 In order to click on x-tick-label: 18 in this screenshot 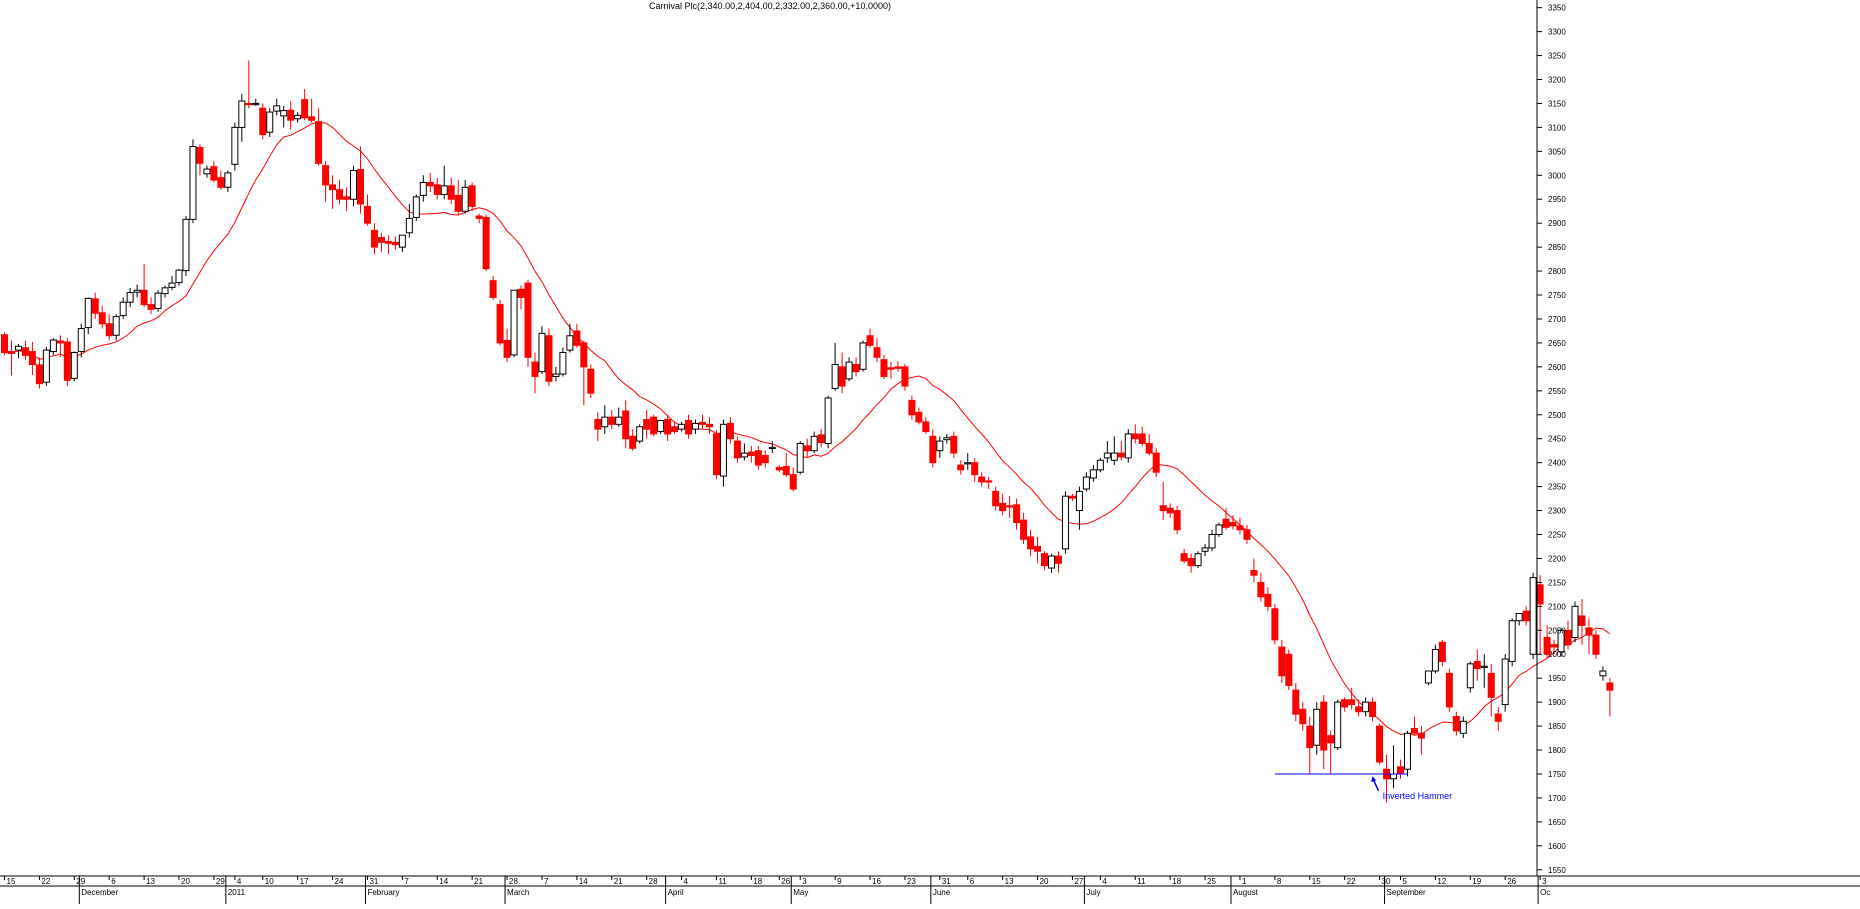, I will do `click(757, 881)`.